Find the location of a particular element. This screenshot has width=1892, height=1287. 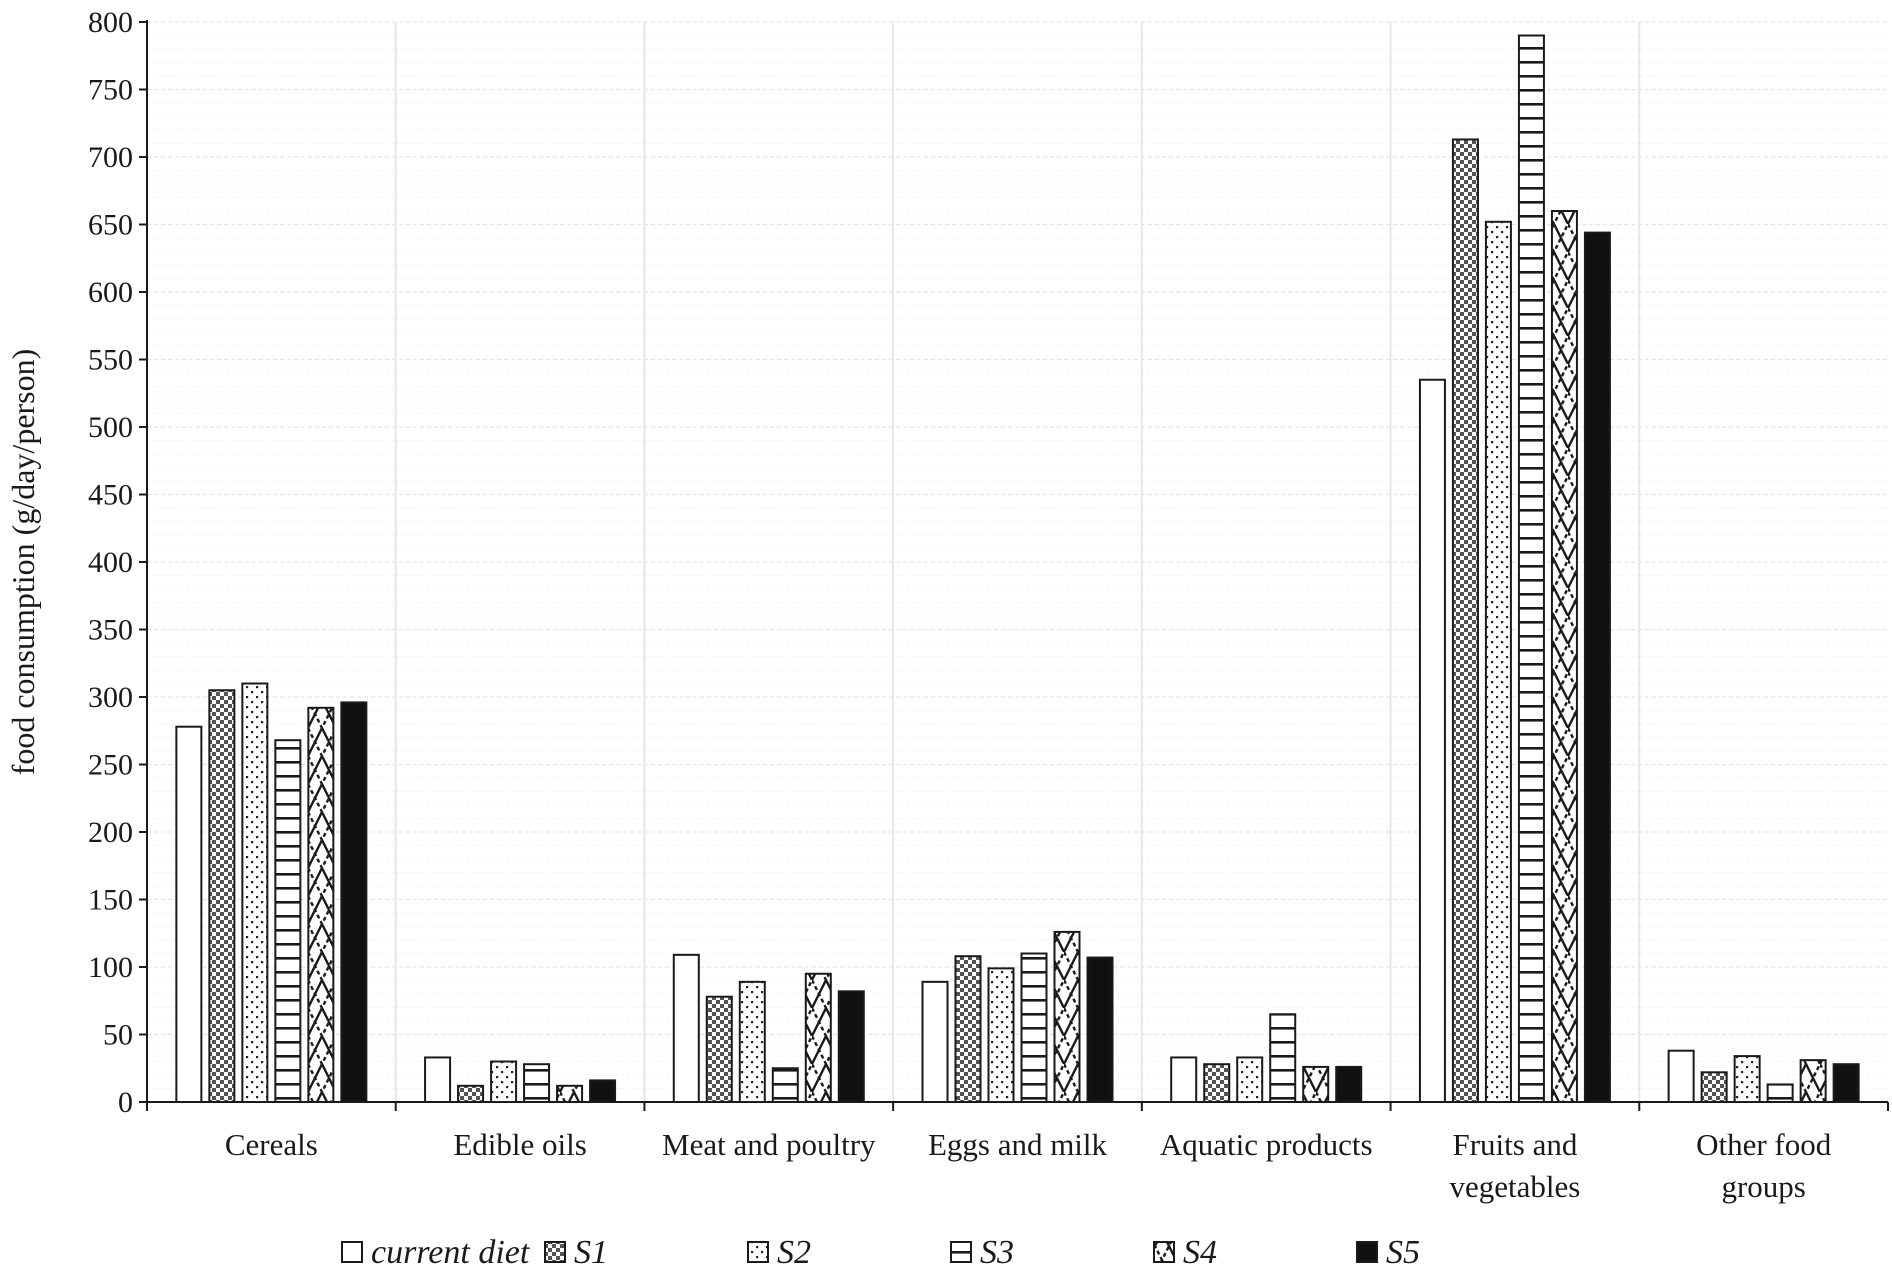

legend-entry: S5 is located at coordinates (1388, 1252).